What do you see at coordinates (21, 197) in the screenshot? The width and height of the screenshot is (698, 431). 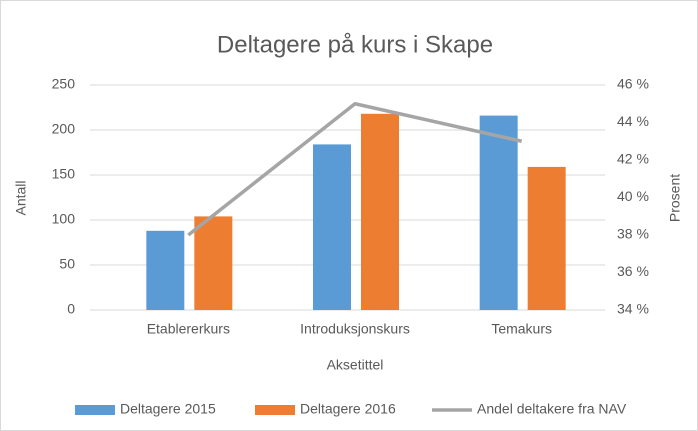 I see `y-axis-title: Antall` at bounding box center [21, 197].